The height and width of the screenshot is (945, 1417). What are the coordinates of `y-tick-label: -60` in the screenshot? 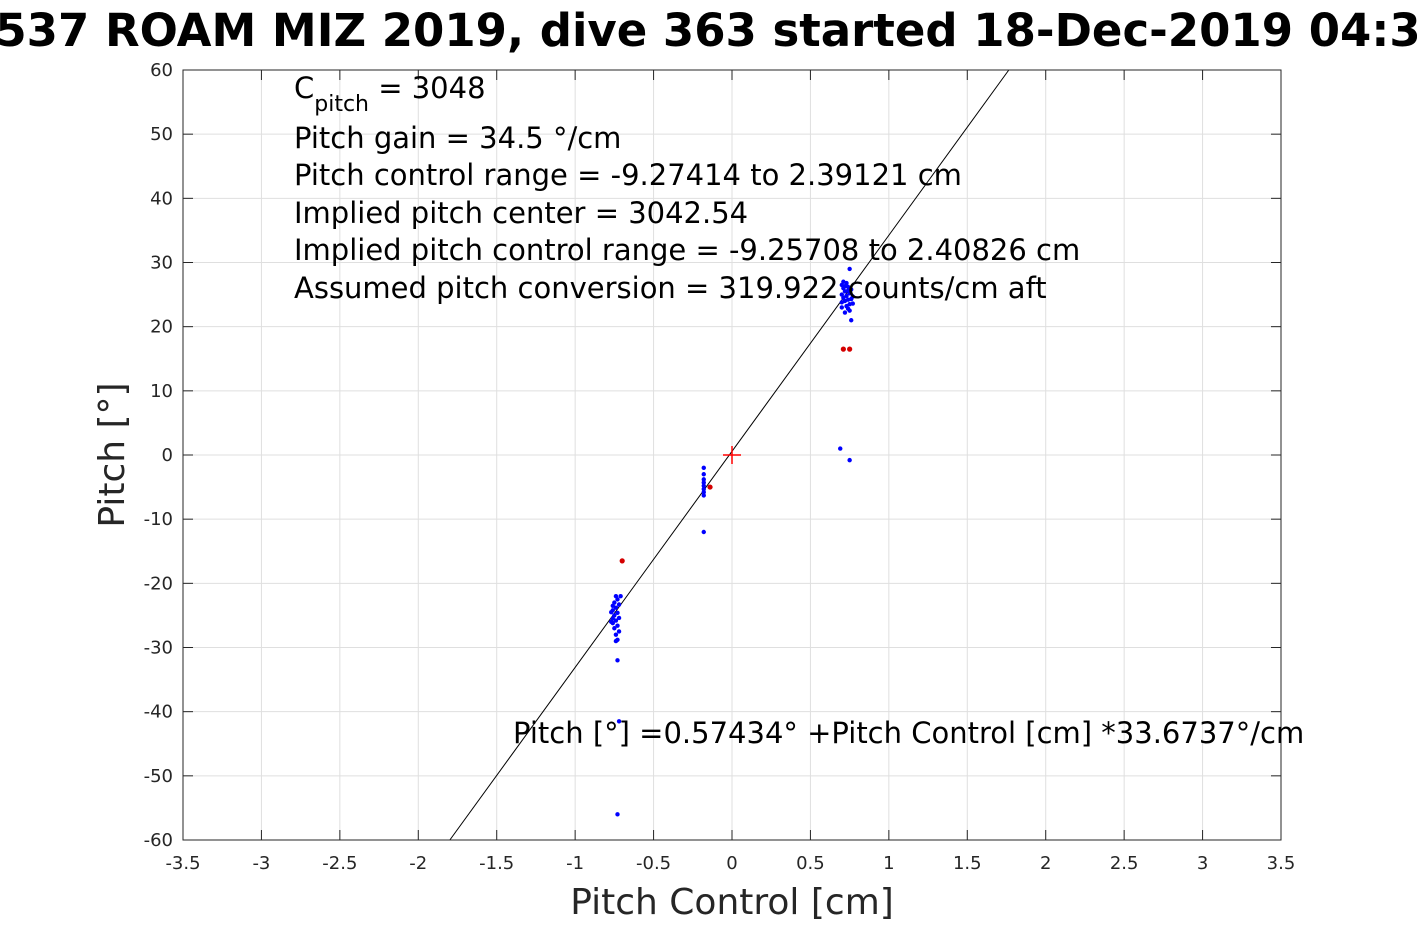 It's located at (158, 840).